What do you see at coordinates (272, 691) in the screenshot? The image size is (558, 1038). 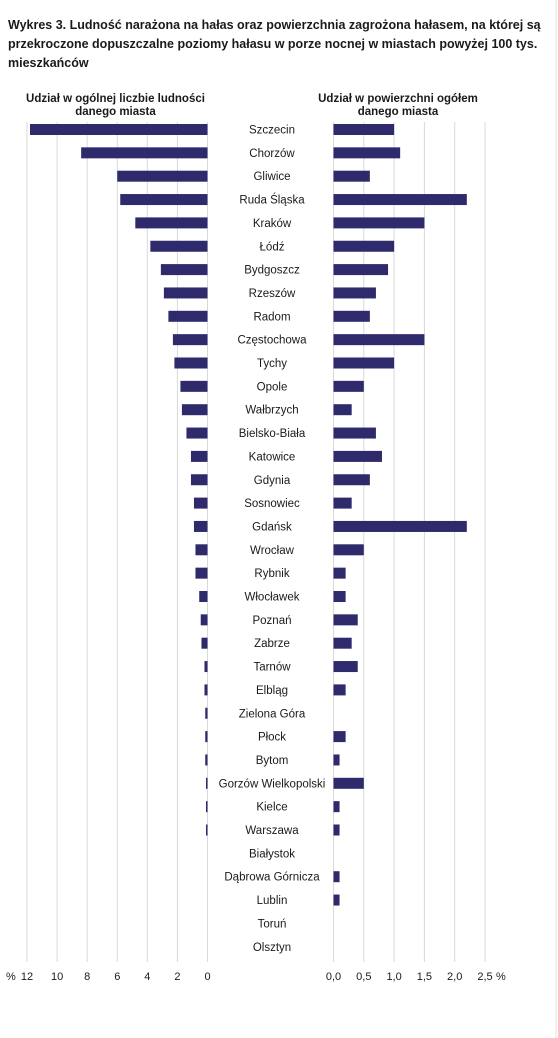 I see `category-label: Elbląg` at bounding box center [272, 691].